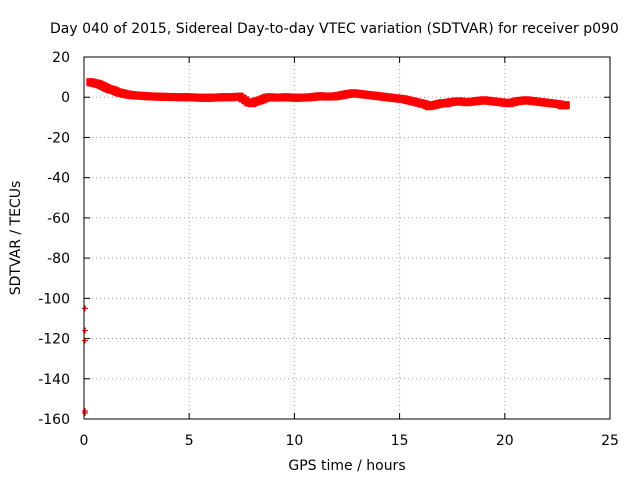 The height and width of the screenshot is (480, 640). Describe the element at coordinates (58, 259) in the screenshot. I see `y-tick-label: -80` at that location.